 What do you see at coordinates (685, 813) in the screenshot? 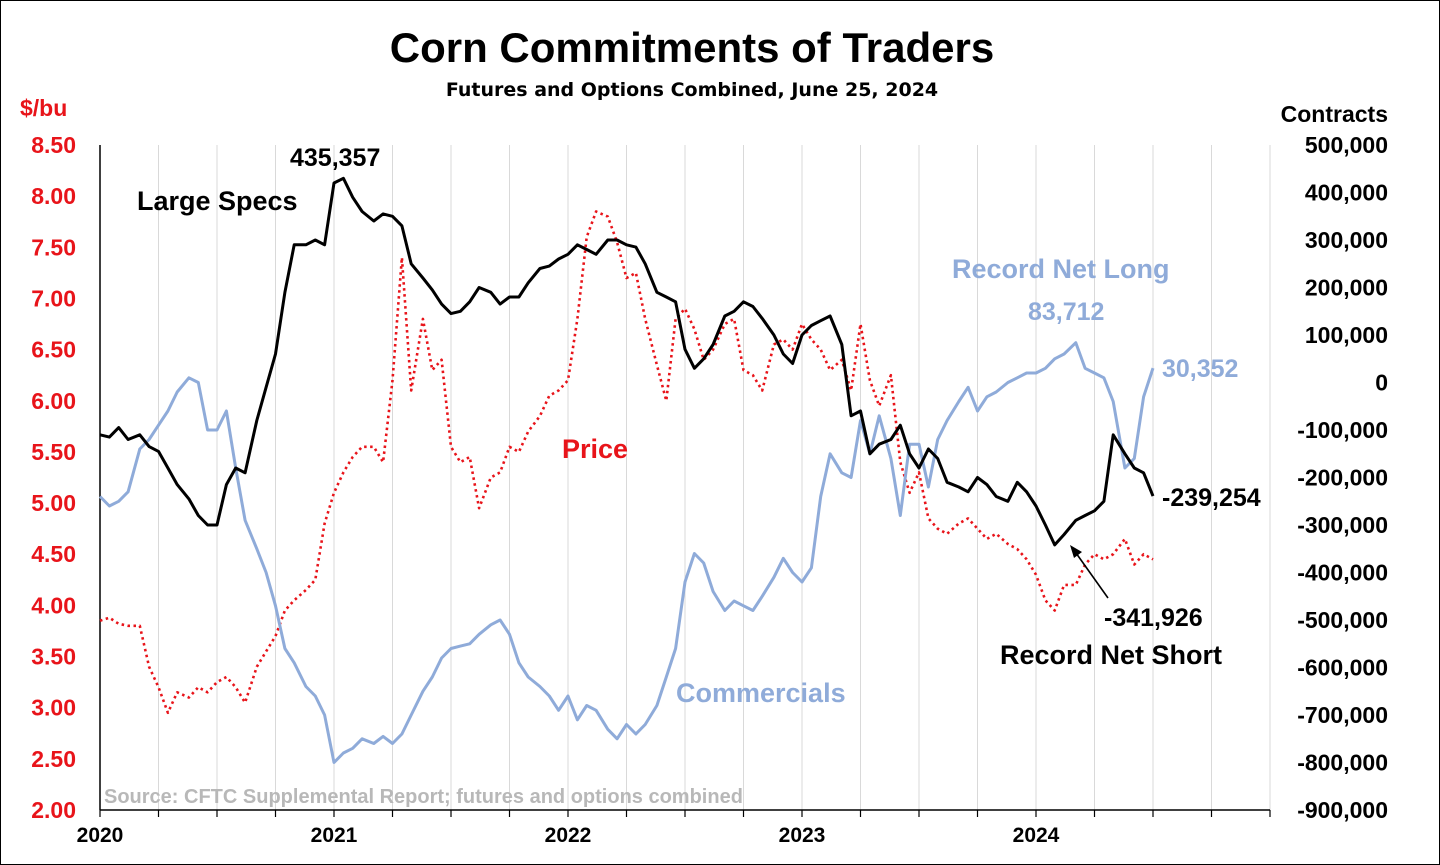
I see `x-axis-tick-marks` at bounding box center [685, 813].